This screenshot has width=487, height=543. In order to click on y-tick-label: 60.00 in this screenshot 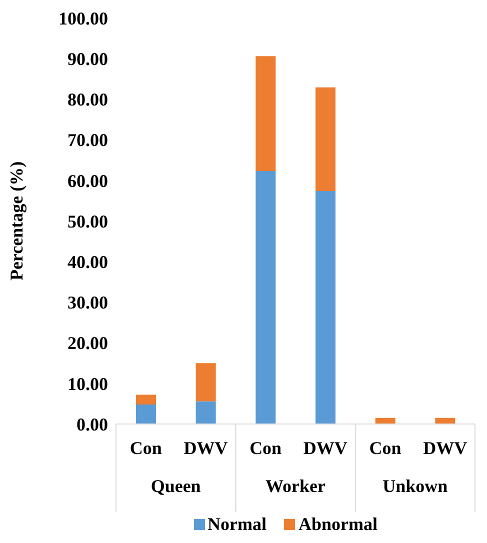, I will do `click(88, 180)`.